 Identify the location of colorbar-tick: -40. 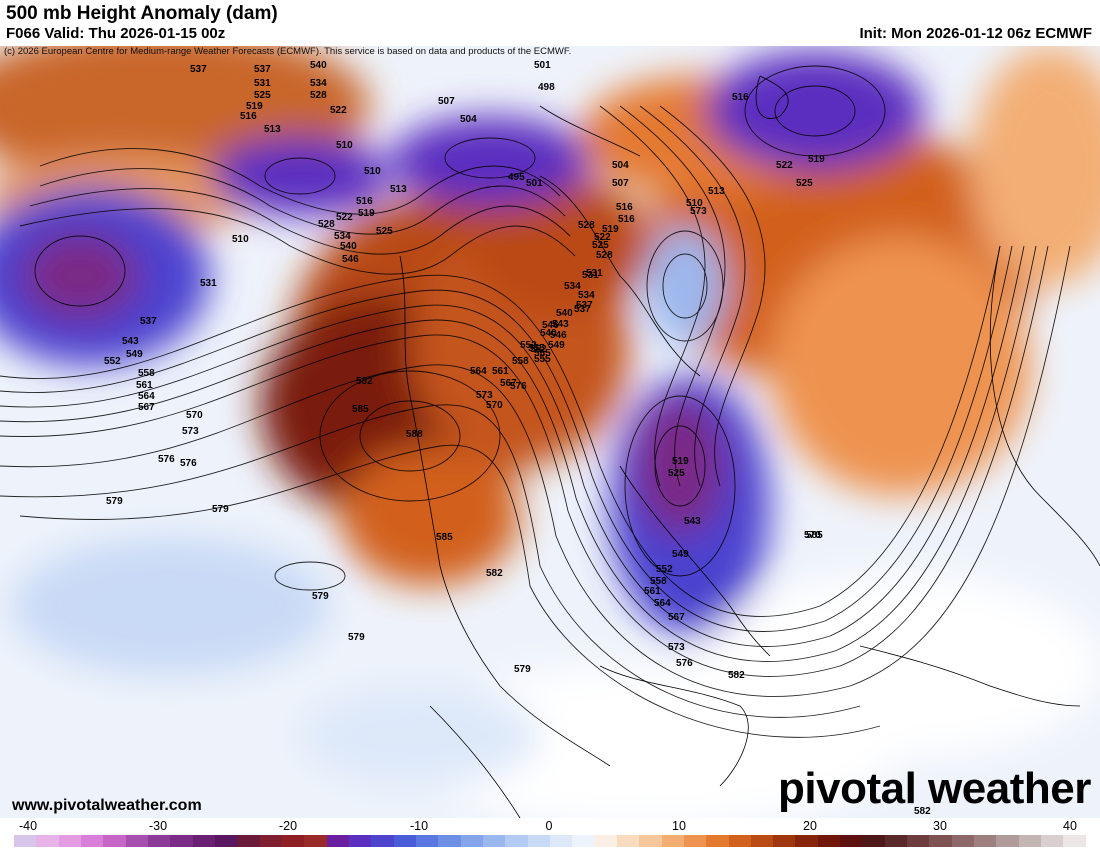
(28, 826).